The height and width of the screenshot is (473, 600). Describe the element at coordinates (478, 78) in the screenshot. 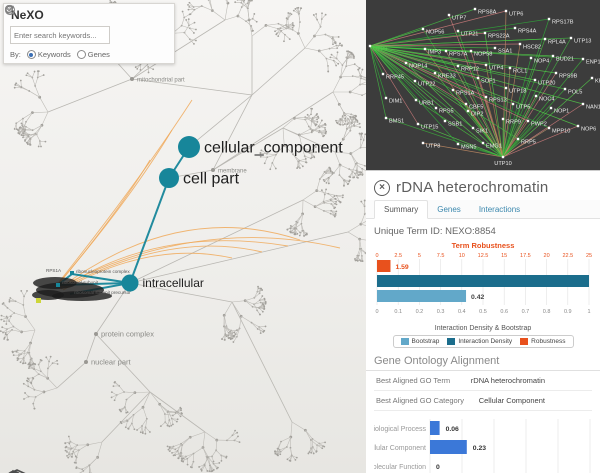

I see `gene-node-SOF1` at that location.